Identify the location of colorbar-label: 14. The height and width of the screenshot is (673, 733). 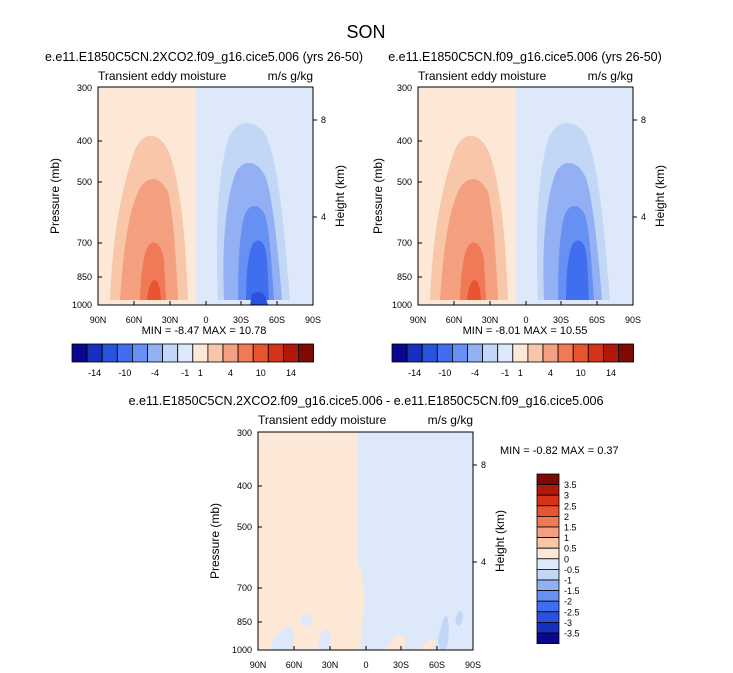
(611, 373).